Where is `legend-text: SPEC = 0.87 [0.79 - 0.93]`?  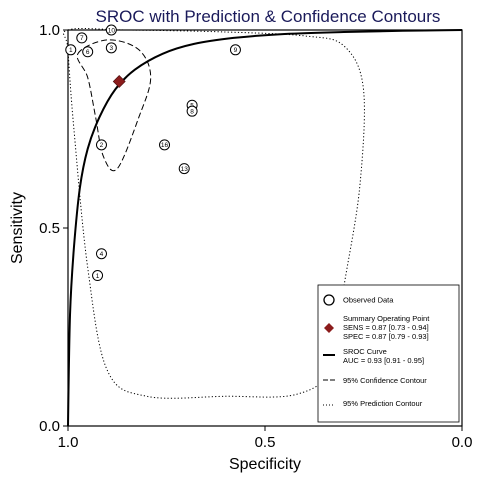
legend-text: SPEC = 0.87 [0.79 - 0.93] is located at coordinates (386, 336).